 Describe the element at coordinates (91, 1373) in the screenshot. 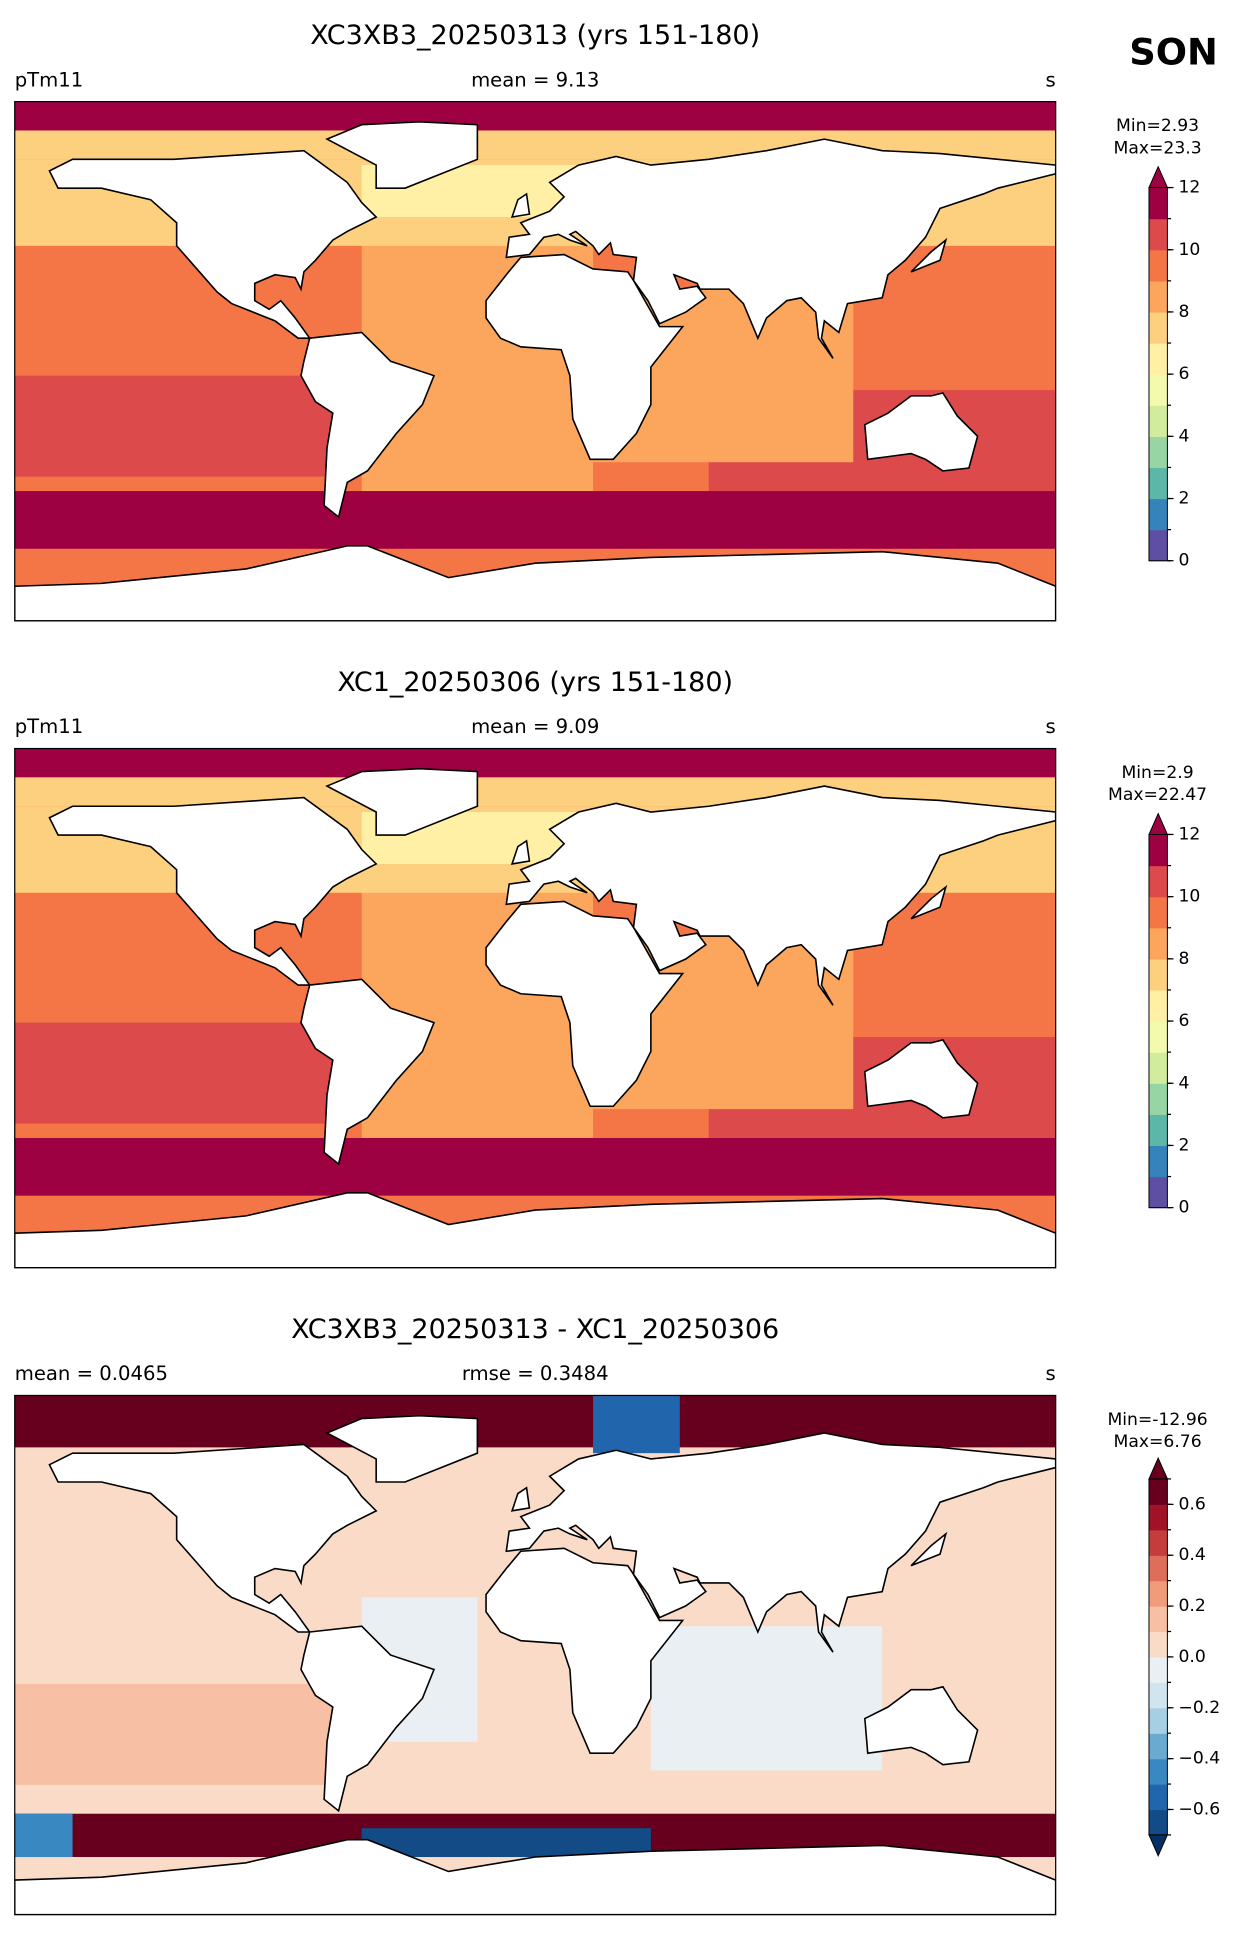

I see `left-label: mean = 0.0465` at that location.